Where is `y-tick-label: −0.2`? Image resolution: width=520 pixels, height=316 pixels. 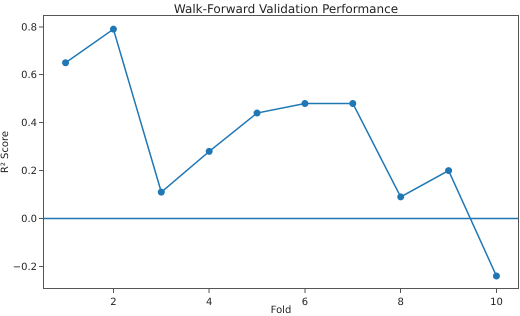
y-tick-label: −0.2 is located at coordinates (24, 267).